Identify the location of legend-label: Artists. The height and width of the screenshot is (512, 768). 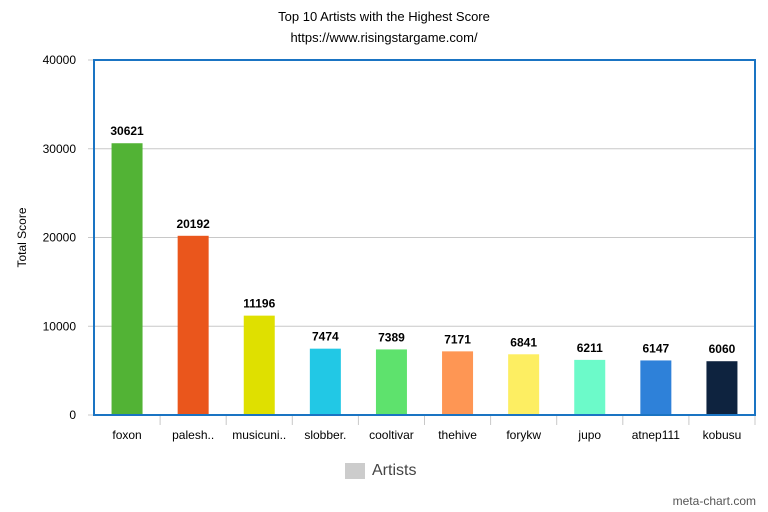
(394, 470).